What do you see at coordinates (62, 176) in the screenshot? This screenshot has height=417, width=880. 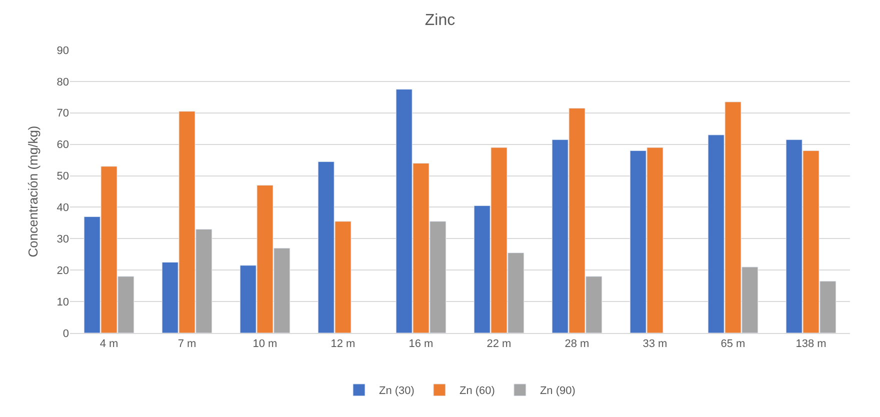 I see `y-tick-label: 50` at bounding box center [62, 176].